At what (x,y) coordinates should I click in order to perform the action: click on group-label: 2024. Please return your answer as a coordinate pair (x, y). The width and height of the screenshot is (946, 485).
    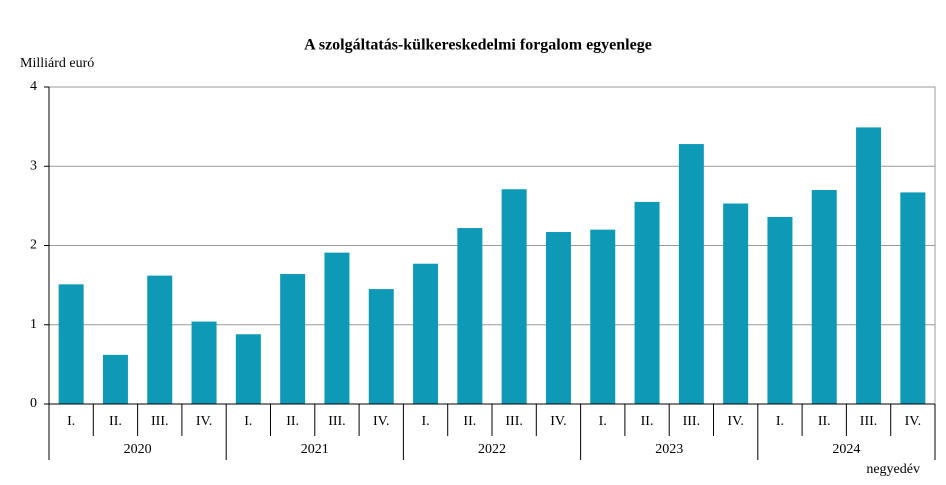
    Looking at the image, I should click on (846, 449).